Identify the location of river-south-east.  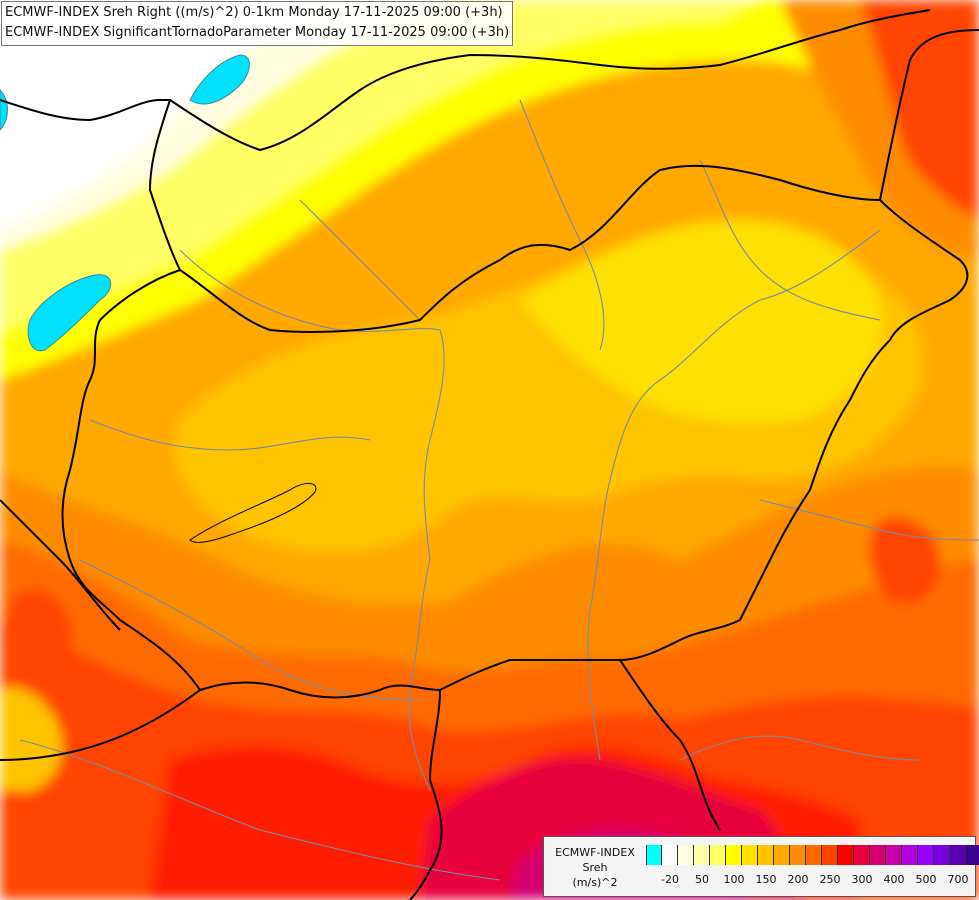
(800, 748).